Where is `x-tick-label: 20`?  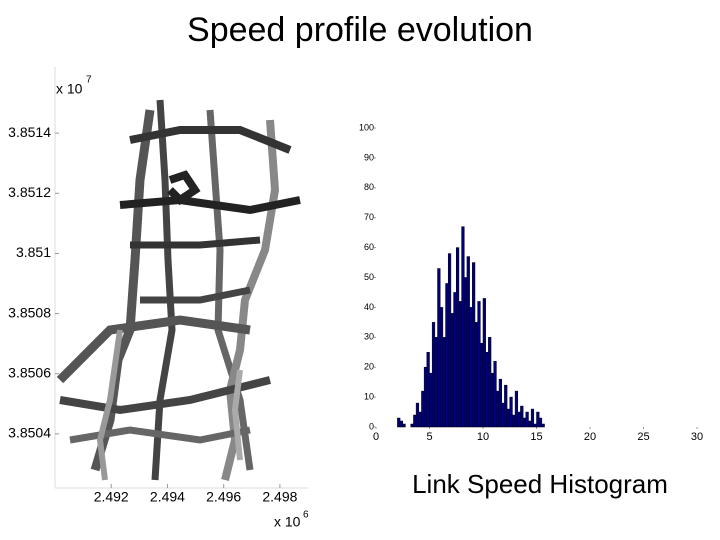 x-tick-label: 20 is located at coordinates (590, 437).